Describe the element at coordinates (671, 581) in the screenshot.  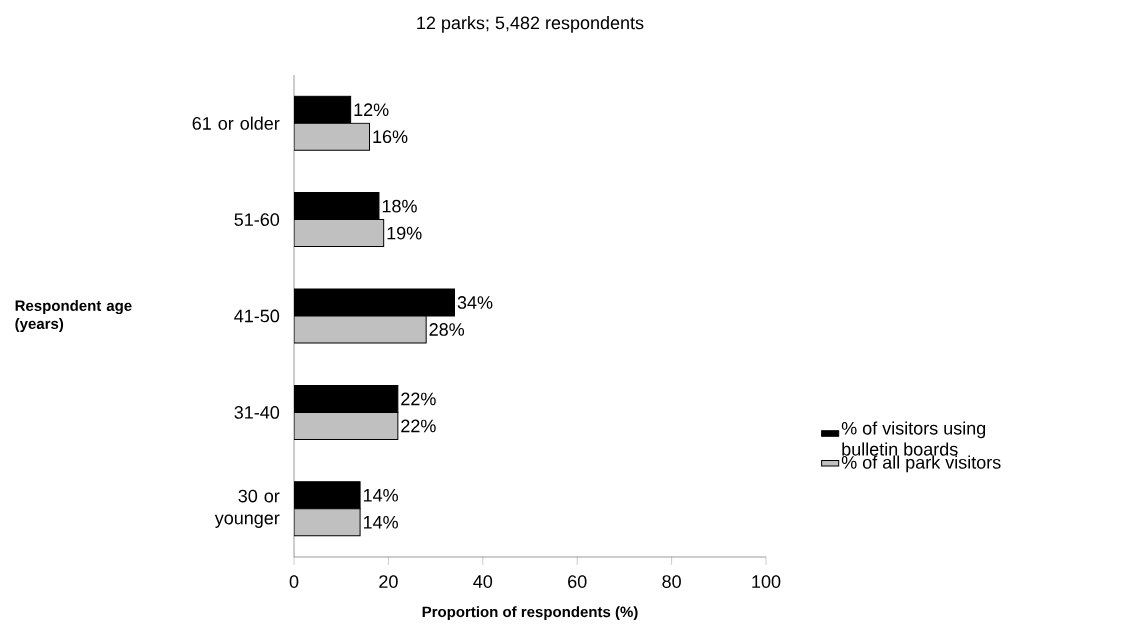
I see `x-tick-label: 80` at that location.